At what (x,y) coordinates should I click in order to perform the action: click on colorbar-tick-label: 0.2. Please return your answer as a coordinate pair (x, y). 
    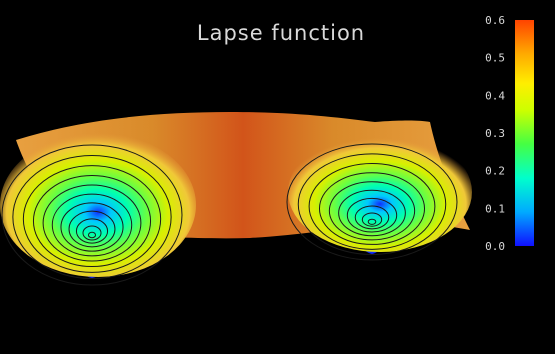
    Looking at the image, I should click on (495, 171).